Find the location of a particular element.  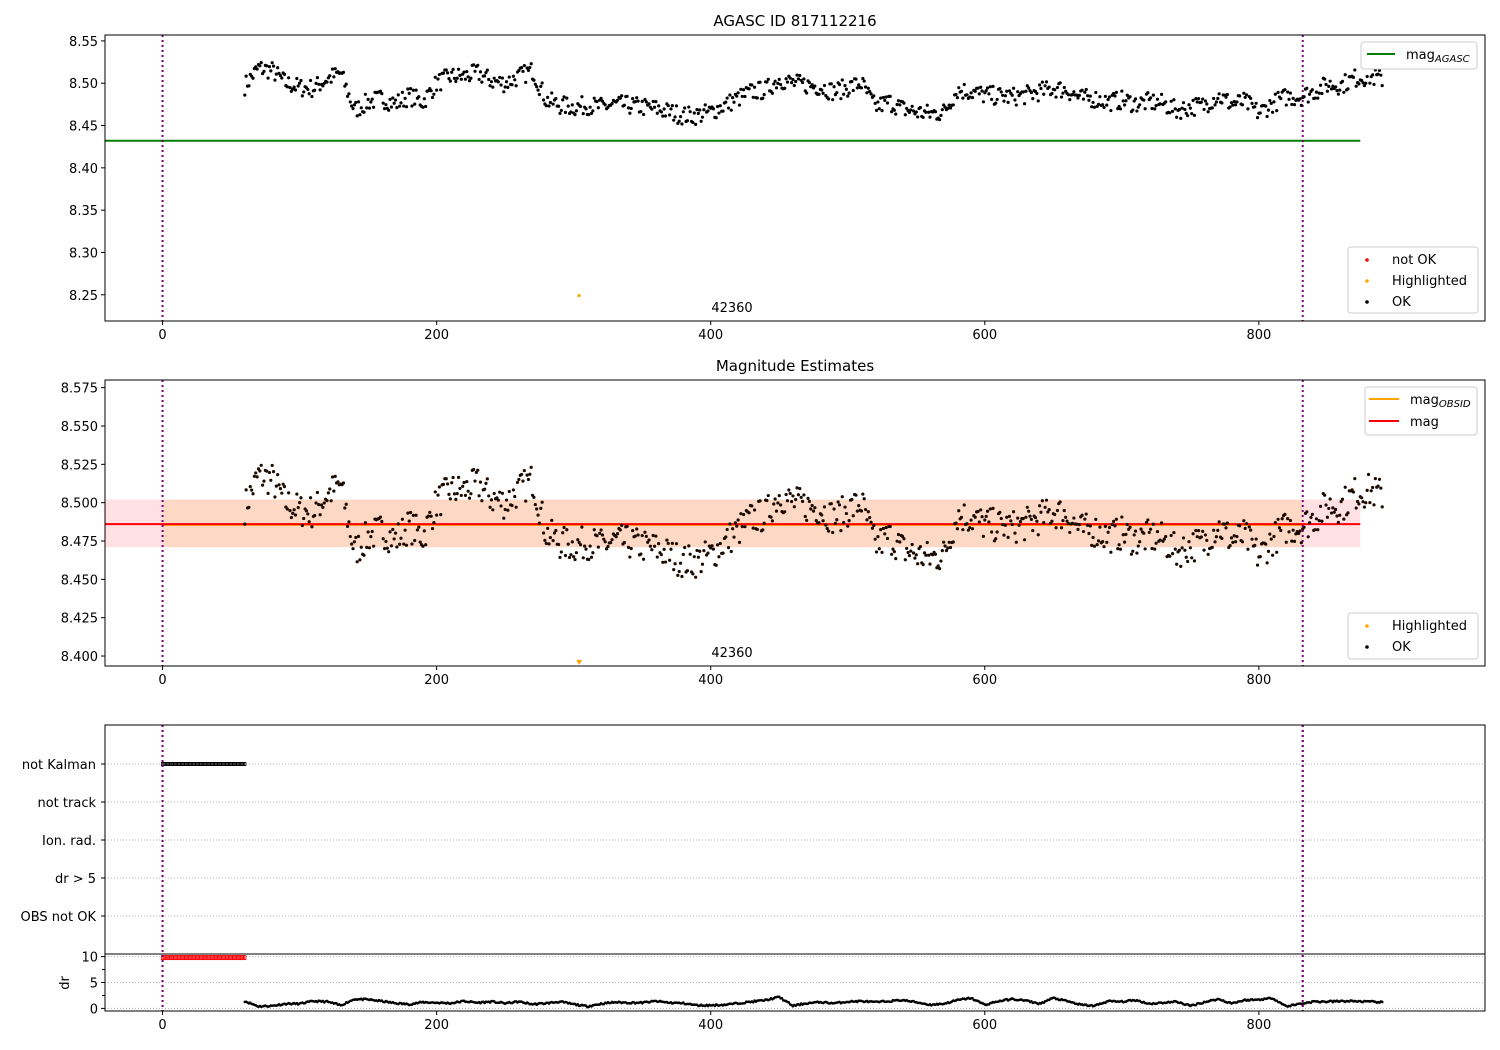

legend-marker-ok is located at coordinates (1367, 647).